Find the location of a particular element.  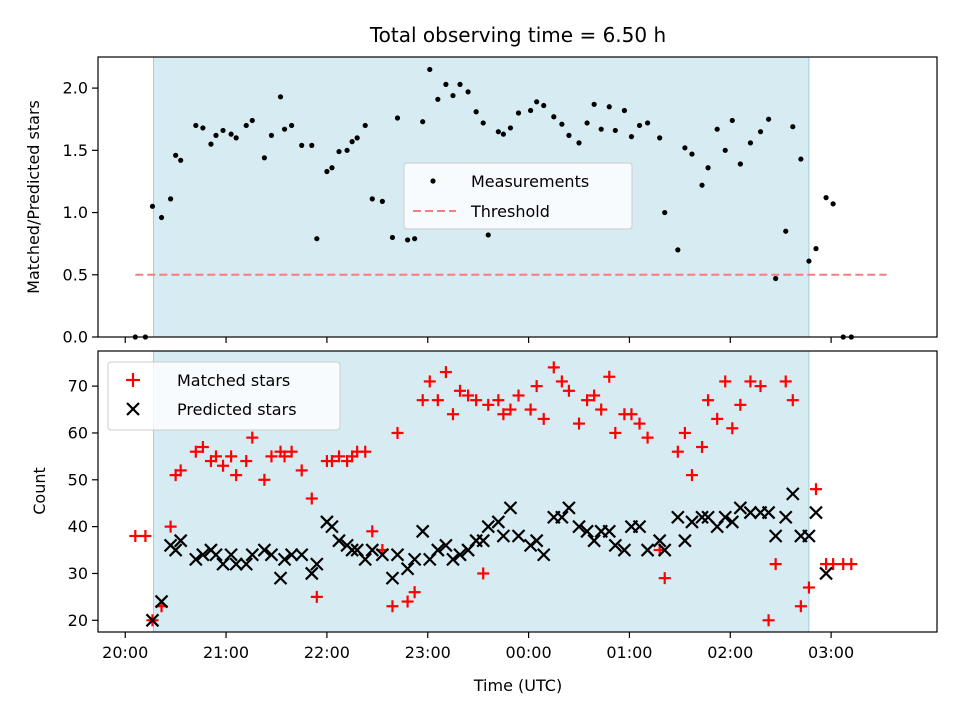

bottom-legend-box is located at coordinates (224, 396).